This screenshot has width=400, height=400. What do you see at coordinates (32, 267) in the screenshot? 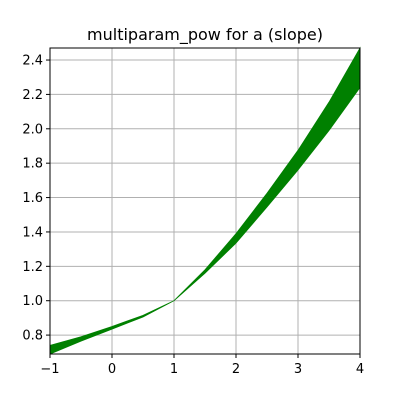
I see `y-tick-label: 1.2` at bounding box center [32, 267].